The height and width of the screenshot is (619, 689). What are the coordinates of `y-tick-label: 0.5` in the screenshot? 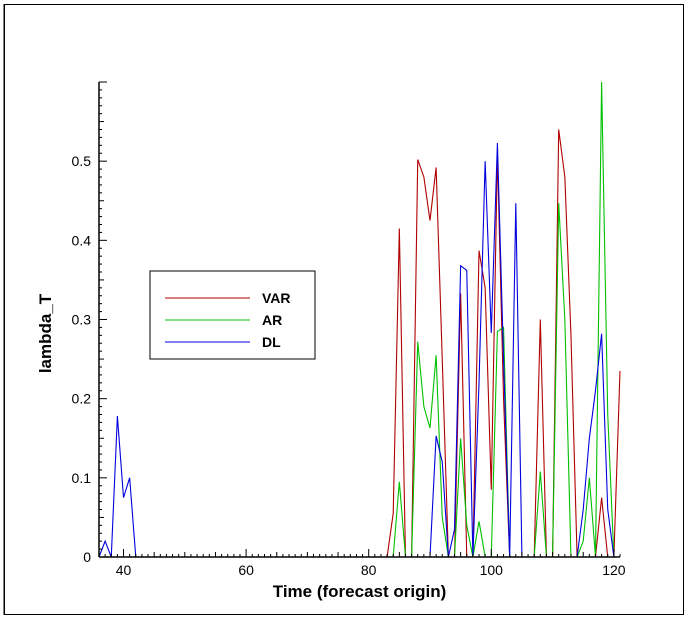 It's located at (82, 161).